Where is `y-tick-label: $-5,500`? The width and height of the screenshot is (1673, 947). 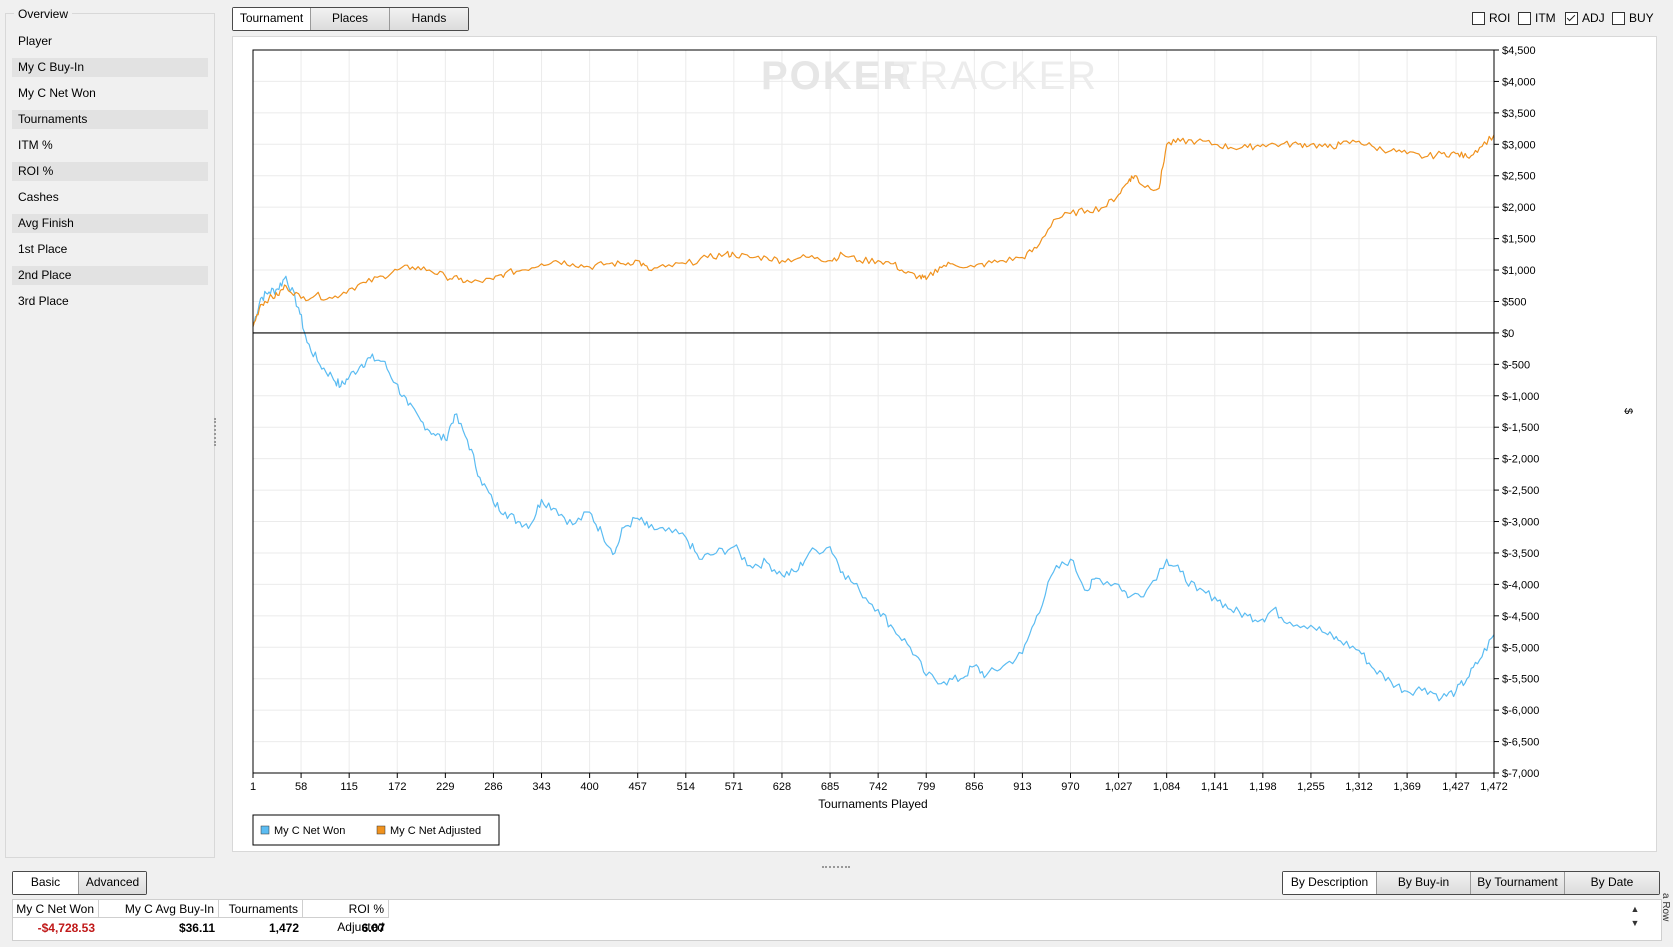
y-tick-label: $-5,500 is located at coordinates (1520, 680).